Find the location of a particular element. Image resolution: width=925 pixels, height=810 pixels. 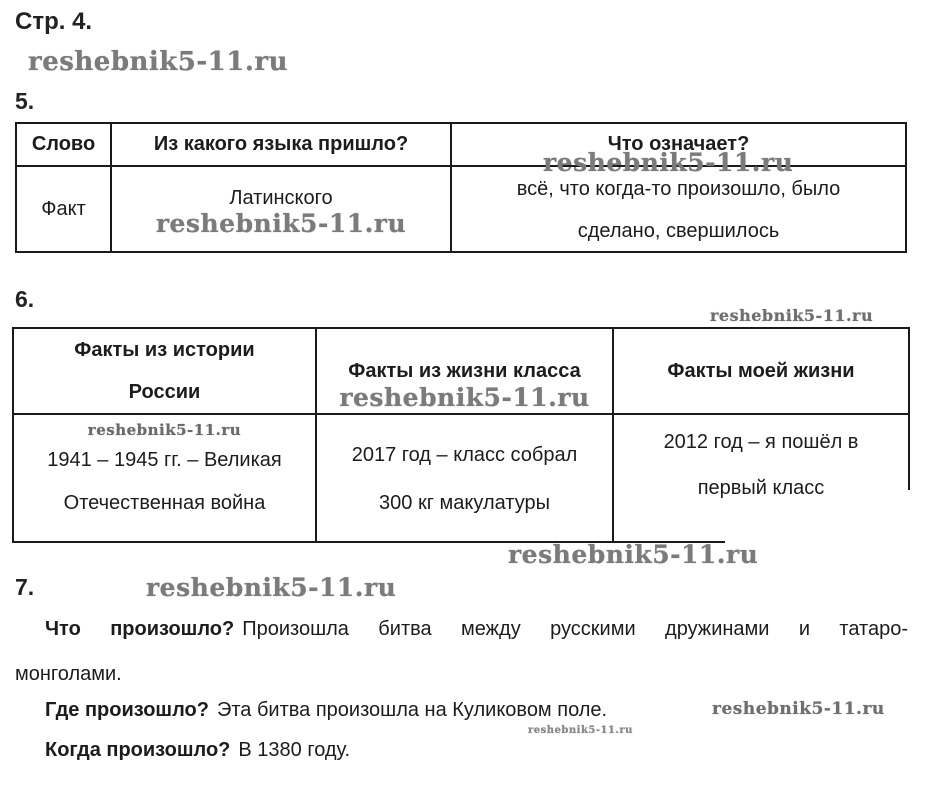

meaning-line1: всё, что когда-то произошло, было is located at coordinates (678, 189).